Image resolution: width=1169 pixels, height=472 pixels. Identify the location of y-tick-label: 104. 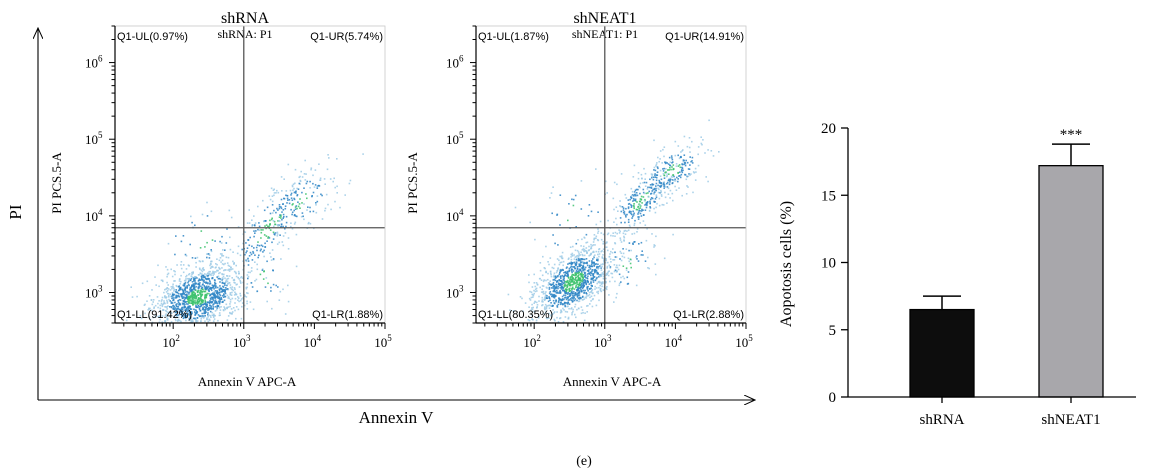
(94, 215).